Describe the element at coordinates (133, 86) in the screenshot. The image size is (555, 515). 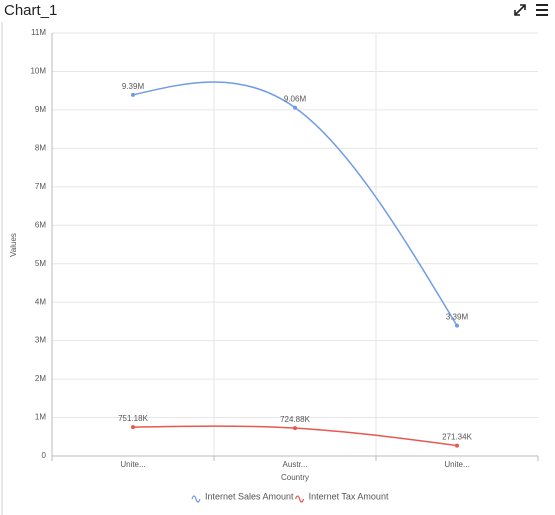
I see `data-label: 9.39M` at that location.